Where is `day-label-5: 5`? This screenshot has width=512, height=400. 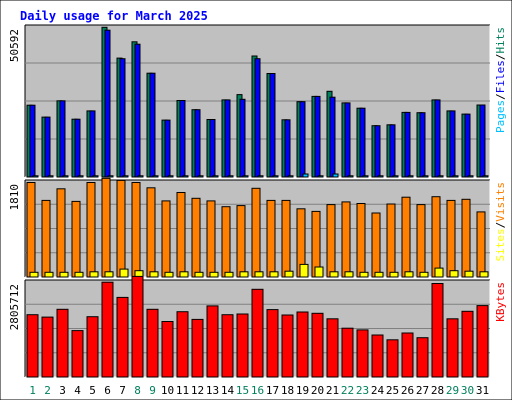 day-label-5: 5 is located at coordinates (92, 390).